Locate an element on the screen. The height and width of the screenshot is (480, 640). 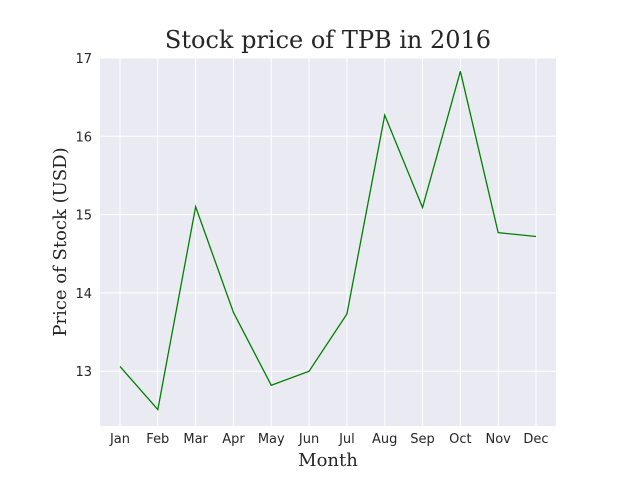
y-axis-label: Price of Stock (USD) is located at coordinates (60, 241).